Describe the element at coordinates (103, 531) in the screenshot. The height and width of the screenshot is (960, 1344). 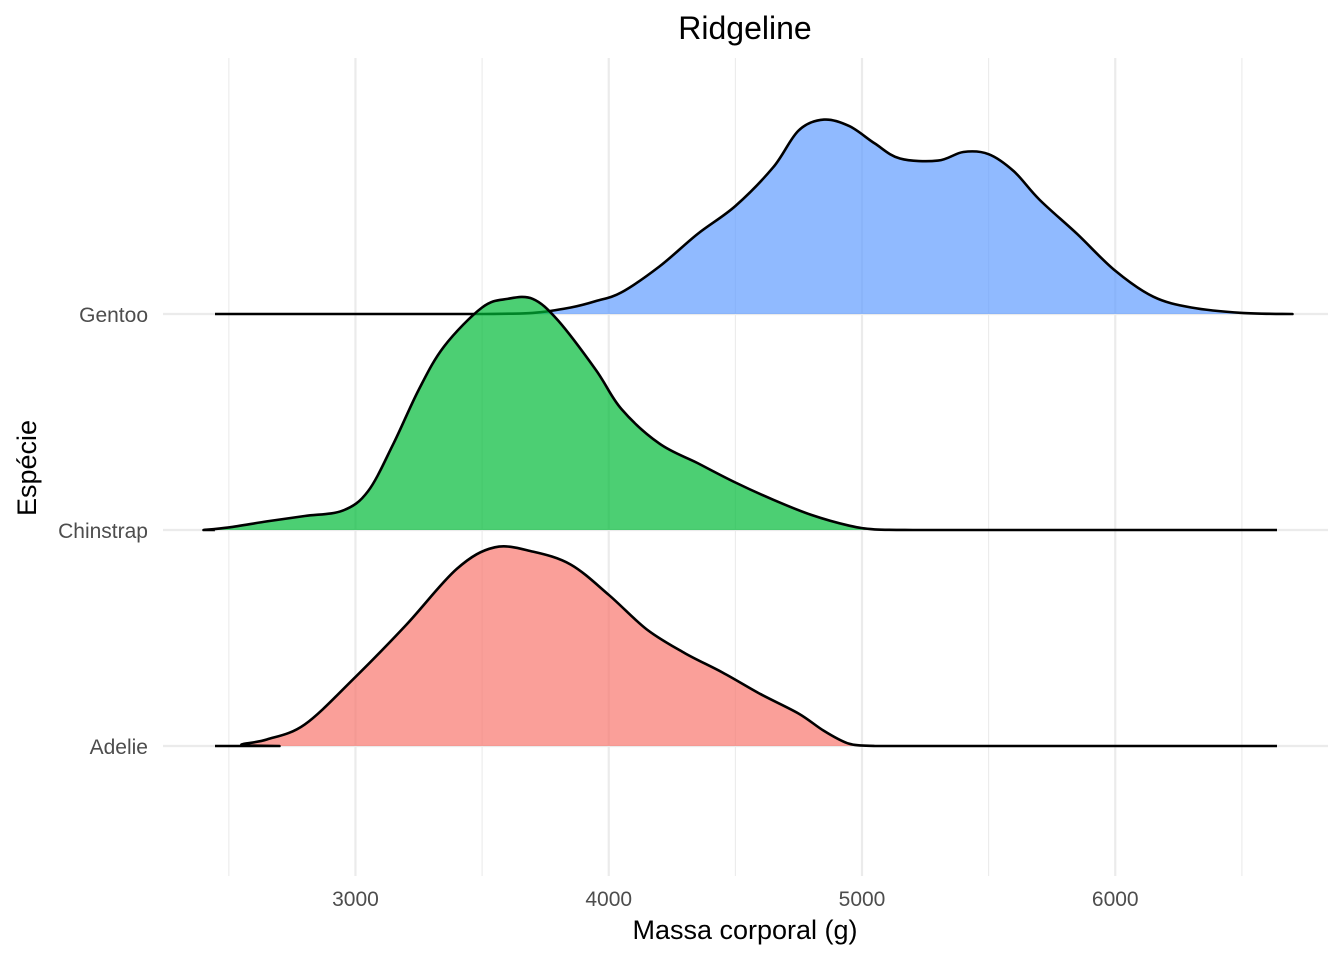
I see `y-tick-label: Chinstrap` at that location.